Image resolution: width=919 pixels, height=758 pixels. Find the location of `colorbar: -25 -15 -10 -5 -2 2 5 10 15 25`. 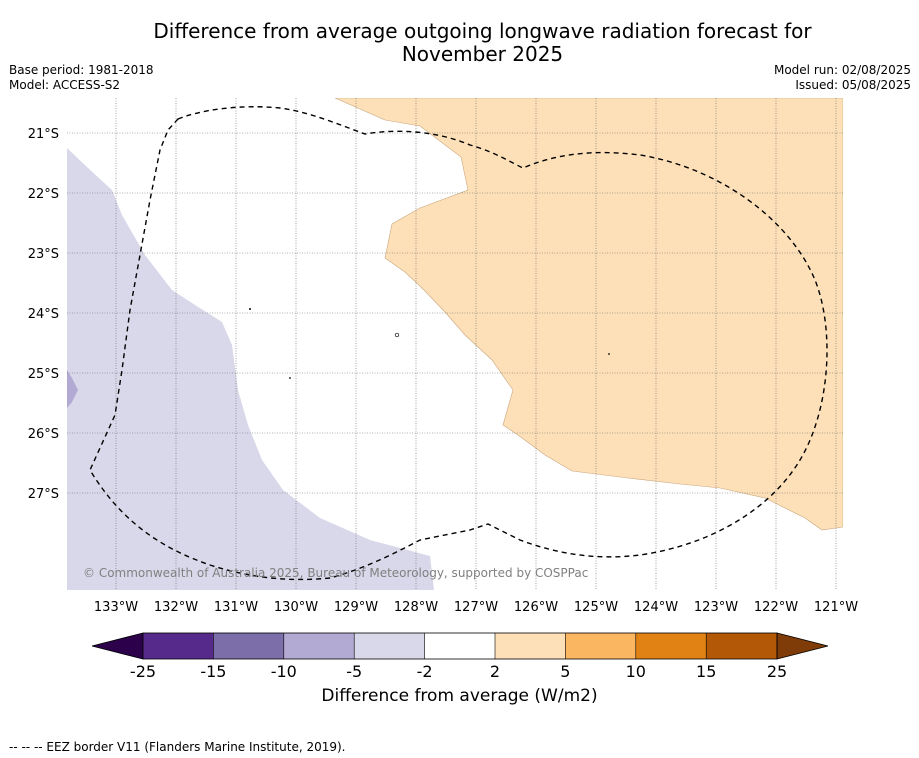

colorbar: -25 -15 -10 -5 -2 2 5 10 15 25 is located at coordinates (460, 656).